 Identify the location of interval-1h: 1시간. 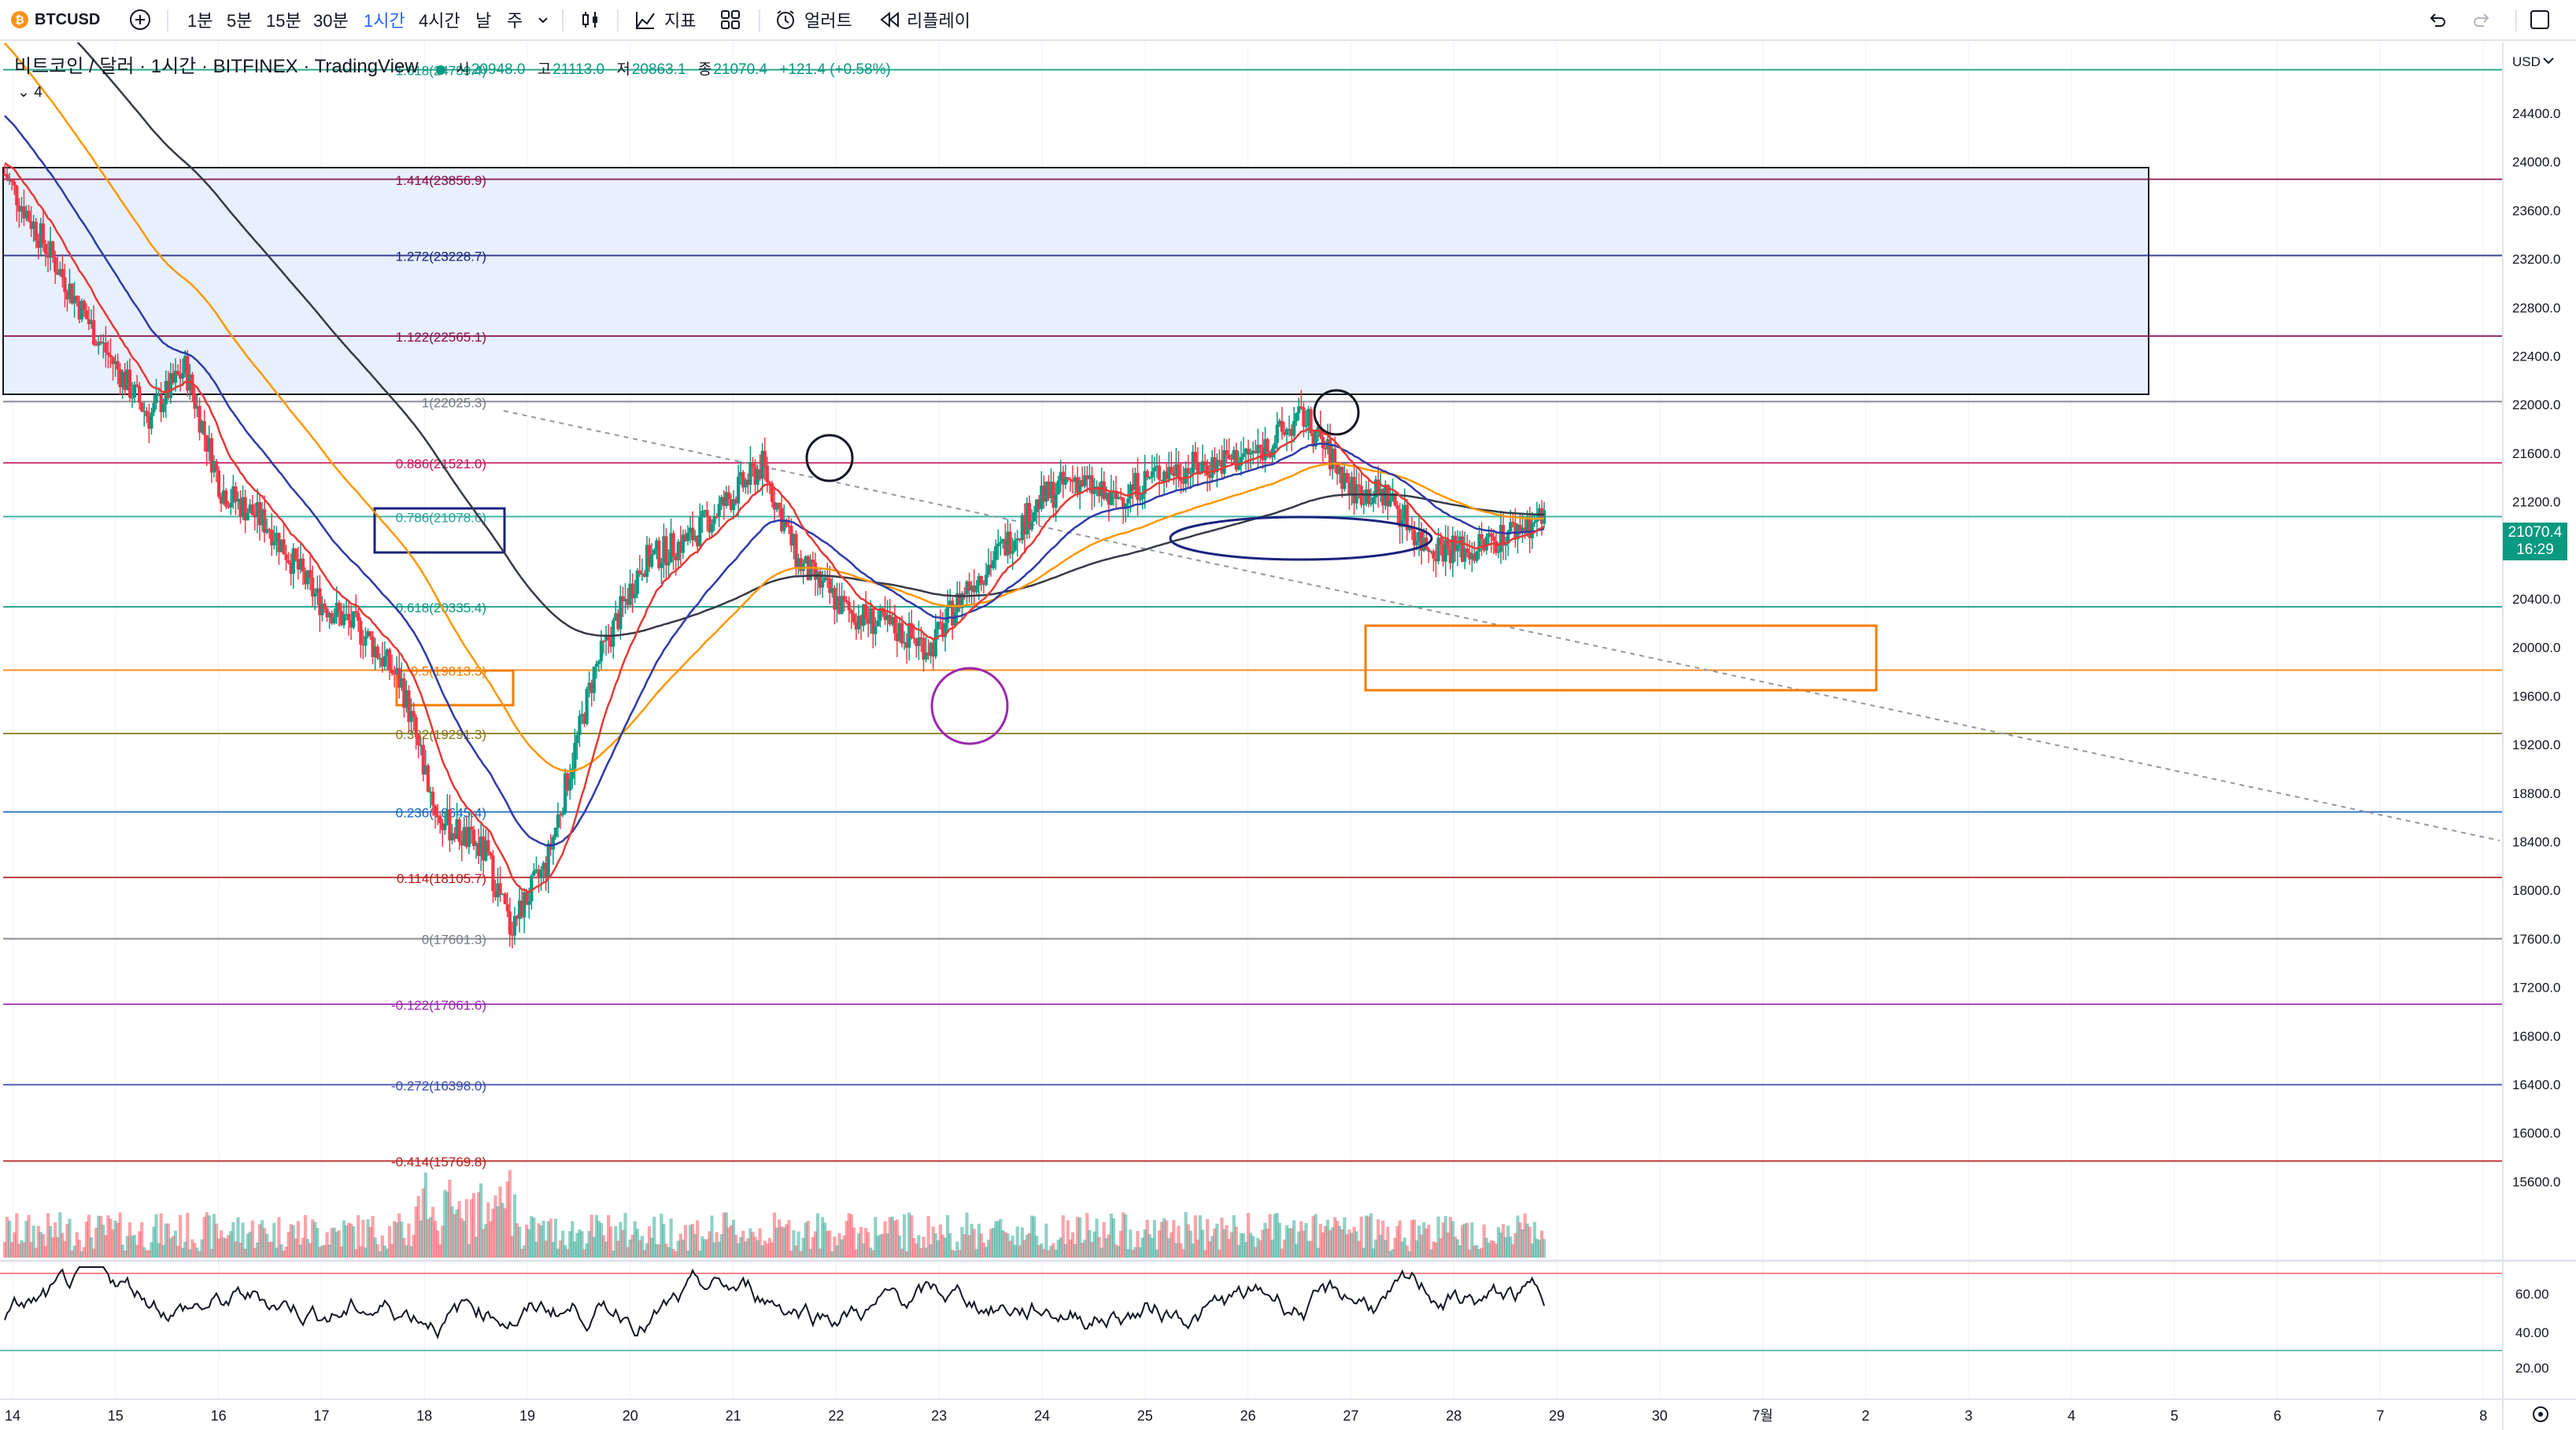
(384, 21).